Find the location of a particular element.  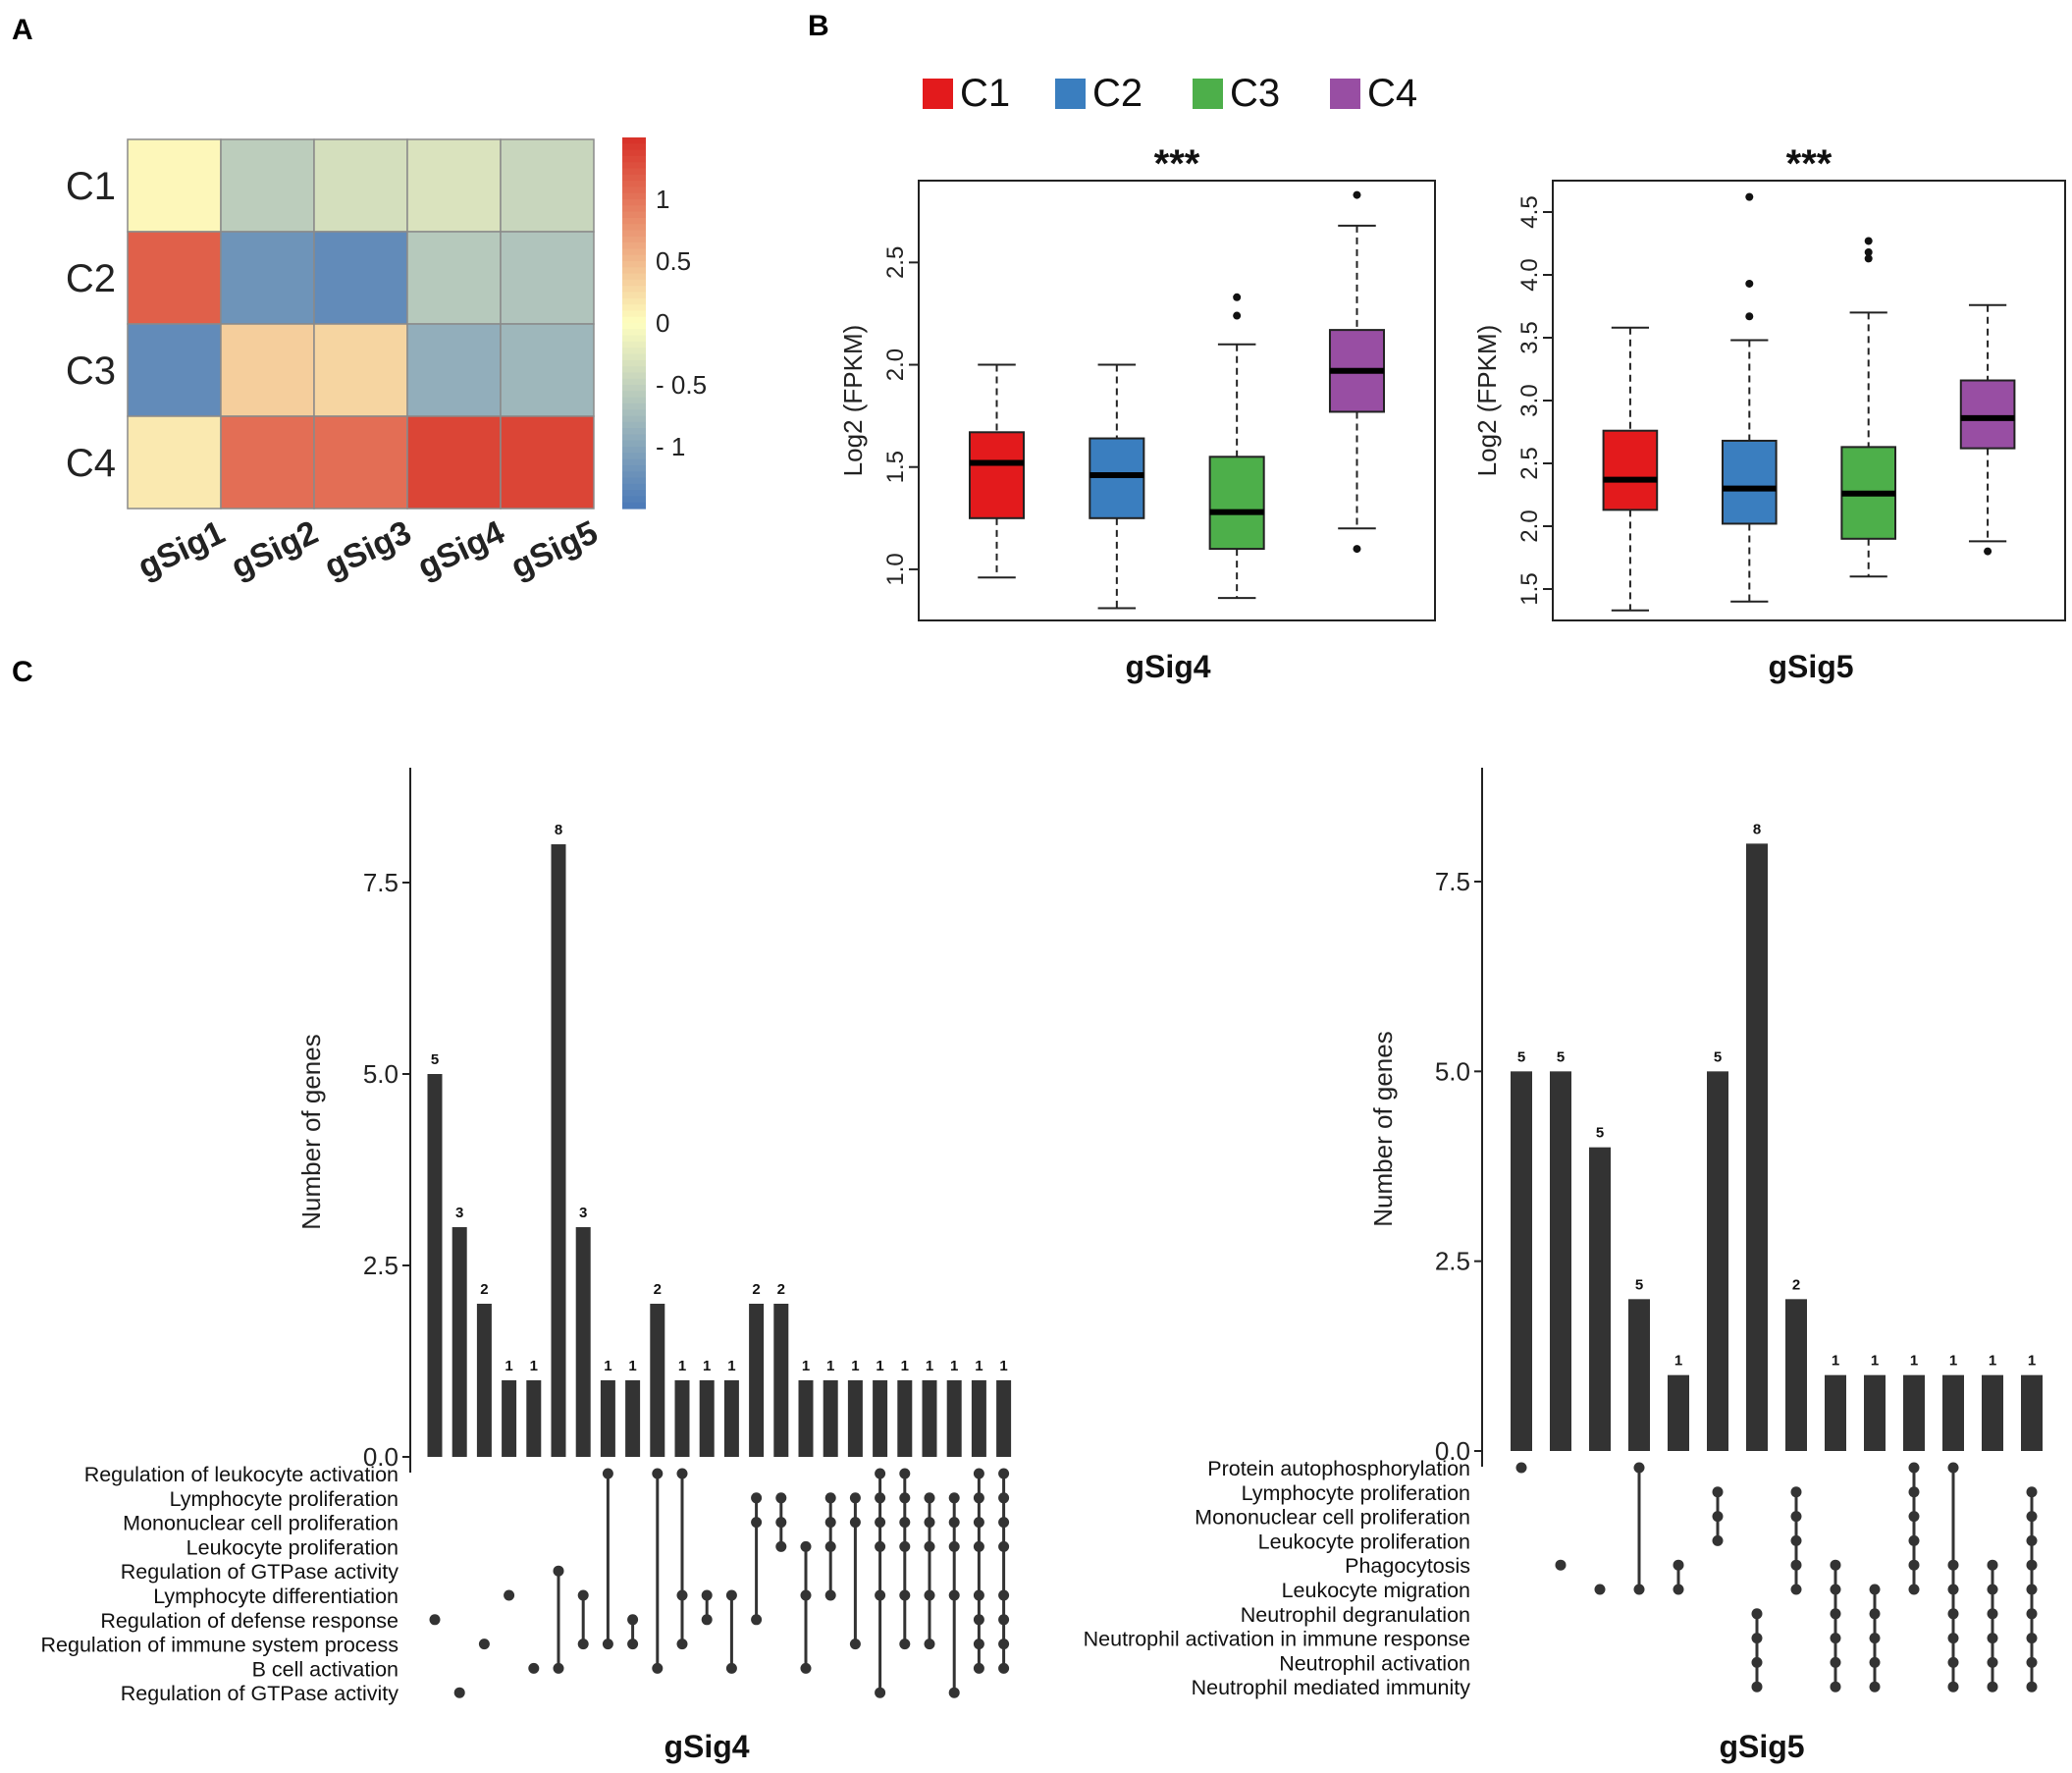

plot-frame is located at coordinates (1177, 401).